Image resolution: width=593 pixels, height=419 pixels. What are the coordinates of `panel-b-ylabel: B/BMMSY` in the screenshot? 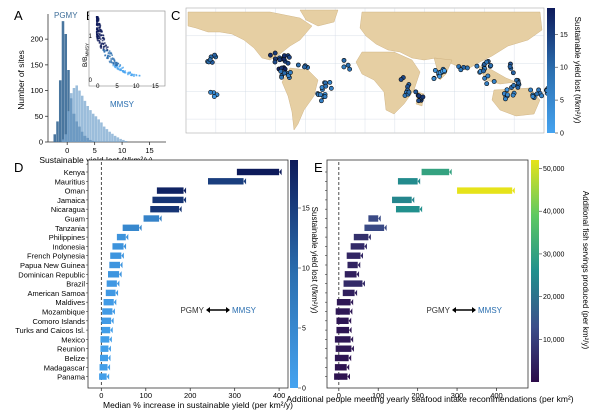 It's located at (86, 55).